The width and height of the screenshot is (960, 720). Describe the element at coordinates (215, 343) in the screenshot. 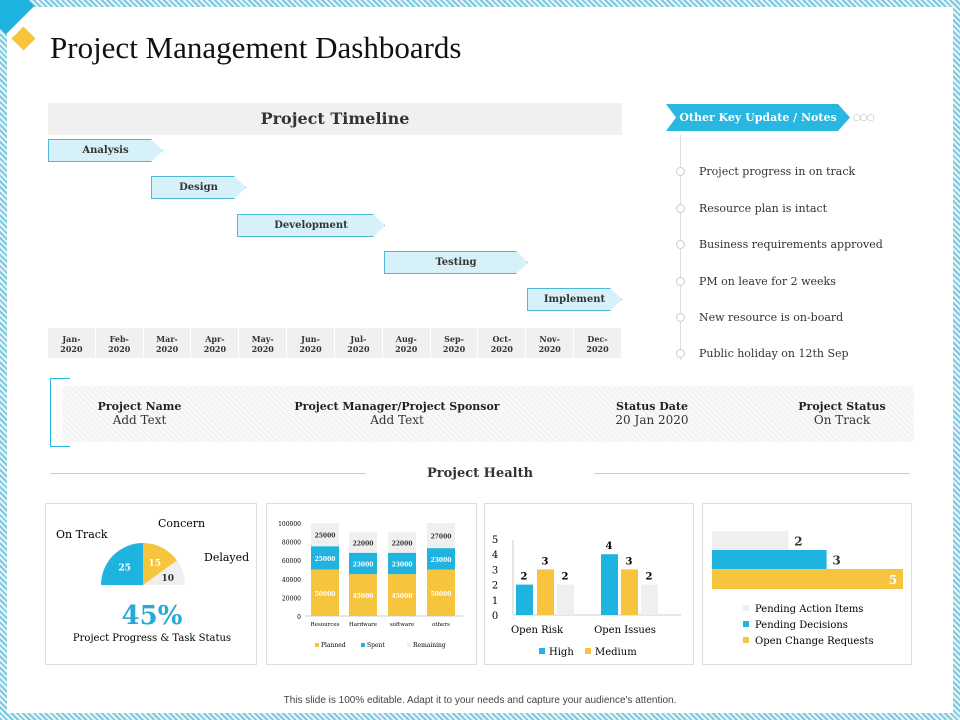

I see `month-label: Apr- 2020` at that location.